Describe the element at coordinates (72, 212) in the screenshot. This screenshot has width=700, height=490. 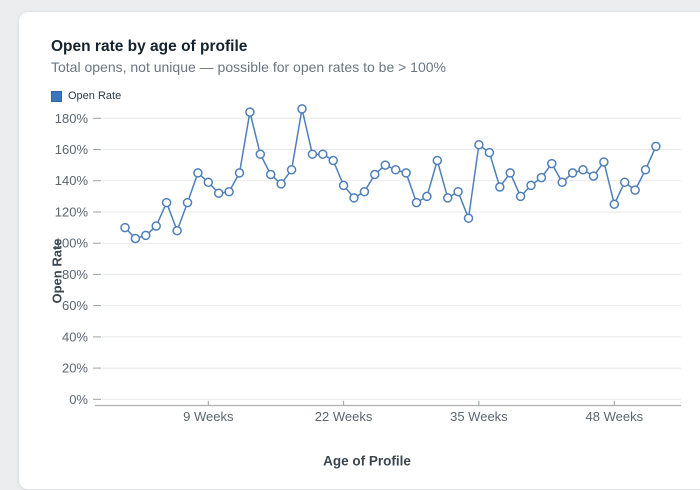
I see `y-tick-label: 120%` at that location.